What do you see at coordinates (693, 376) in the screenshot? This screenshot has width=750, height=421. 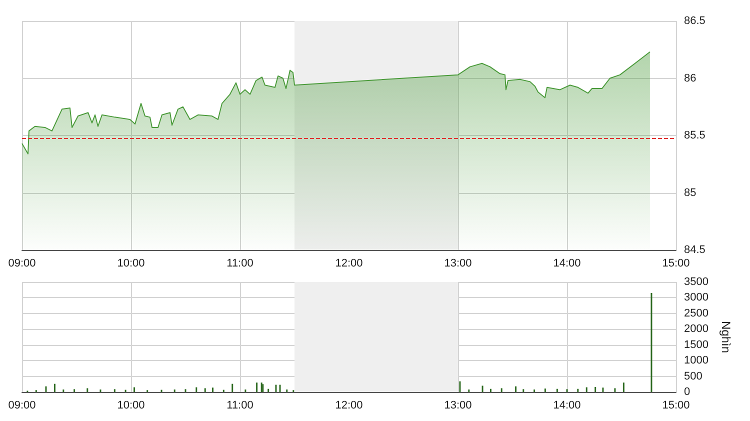 I see `y-tick-label: 500` at bounding box center [693, 376].